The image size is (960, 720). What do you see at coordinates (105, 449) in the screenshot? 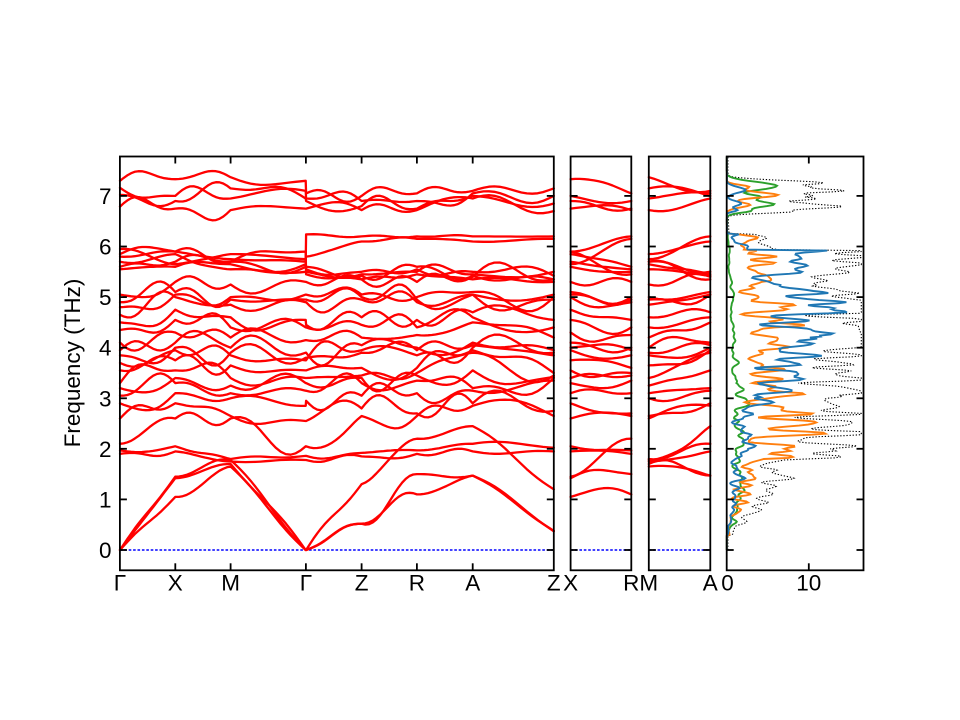
I see `svg-text: 2` at bounding box center [105, 449].